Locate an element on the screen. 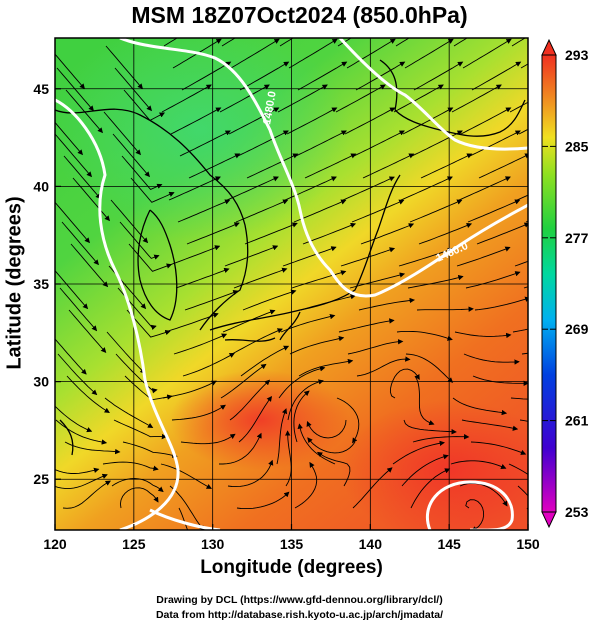 This screenshot has height=625, width=599. y-tick-label: 30 is located at coordinates (41, 382).